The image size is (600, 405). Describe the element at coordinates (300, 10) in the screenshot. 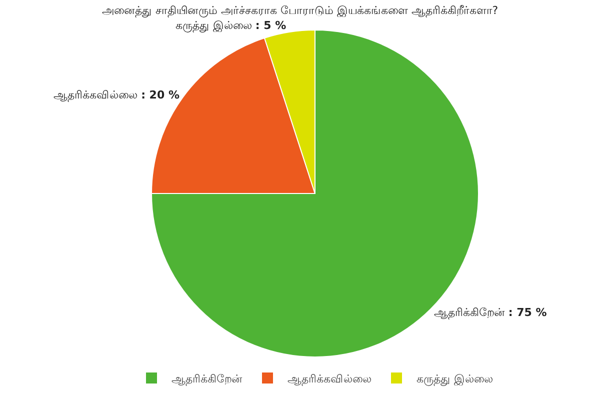

I see `chart-title: அனைத்து சாதியினரும் அர்ச்சகராக போராடும் இயக்கங்களை ஆதரிக்கிறீர்களா?` at that location.